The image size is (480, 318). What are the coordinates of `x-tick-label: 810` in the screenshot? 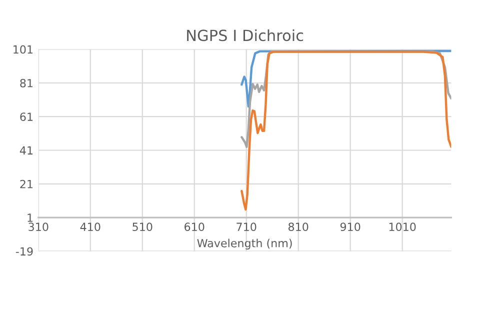 It's located at (298, 227).